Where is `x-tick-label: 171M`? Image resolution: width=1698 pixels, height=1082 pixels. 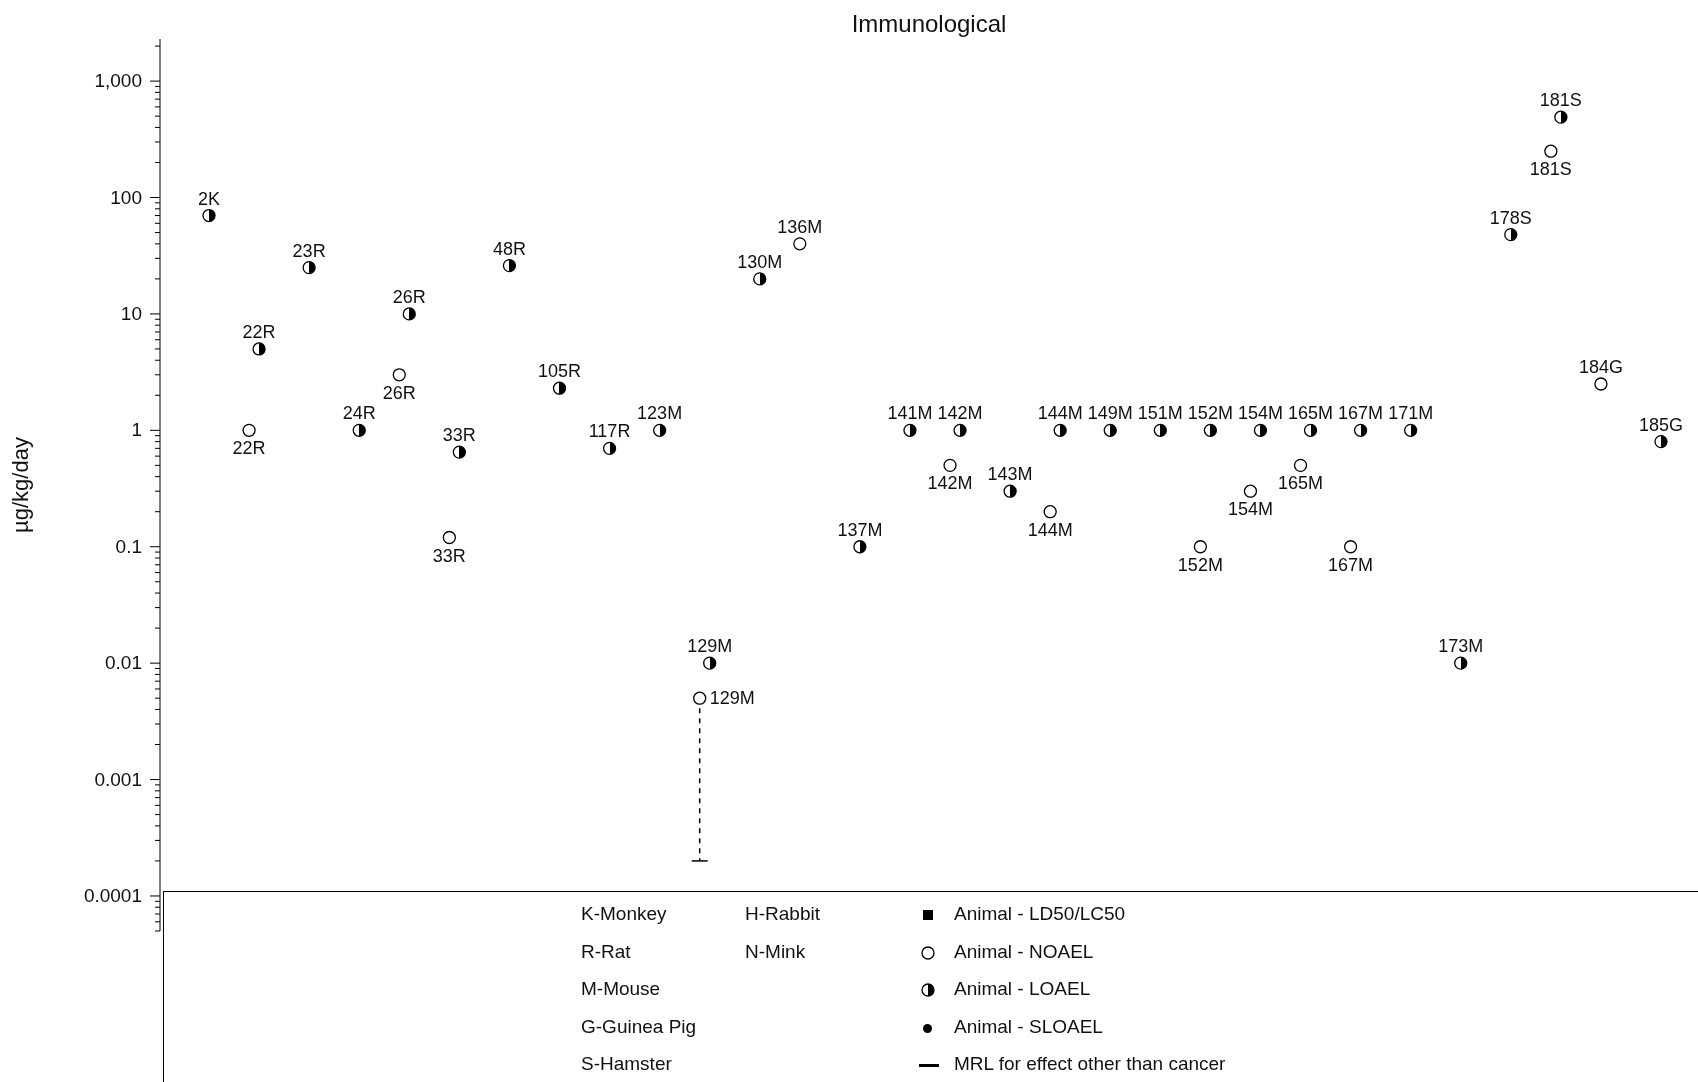 x-tick-label: 171M is located at coordinates (1411, 413).